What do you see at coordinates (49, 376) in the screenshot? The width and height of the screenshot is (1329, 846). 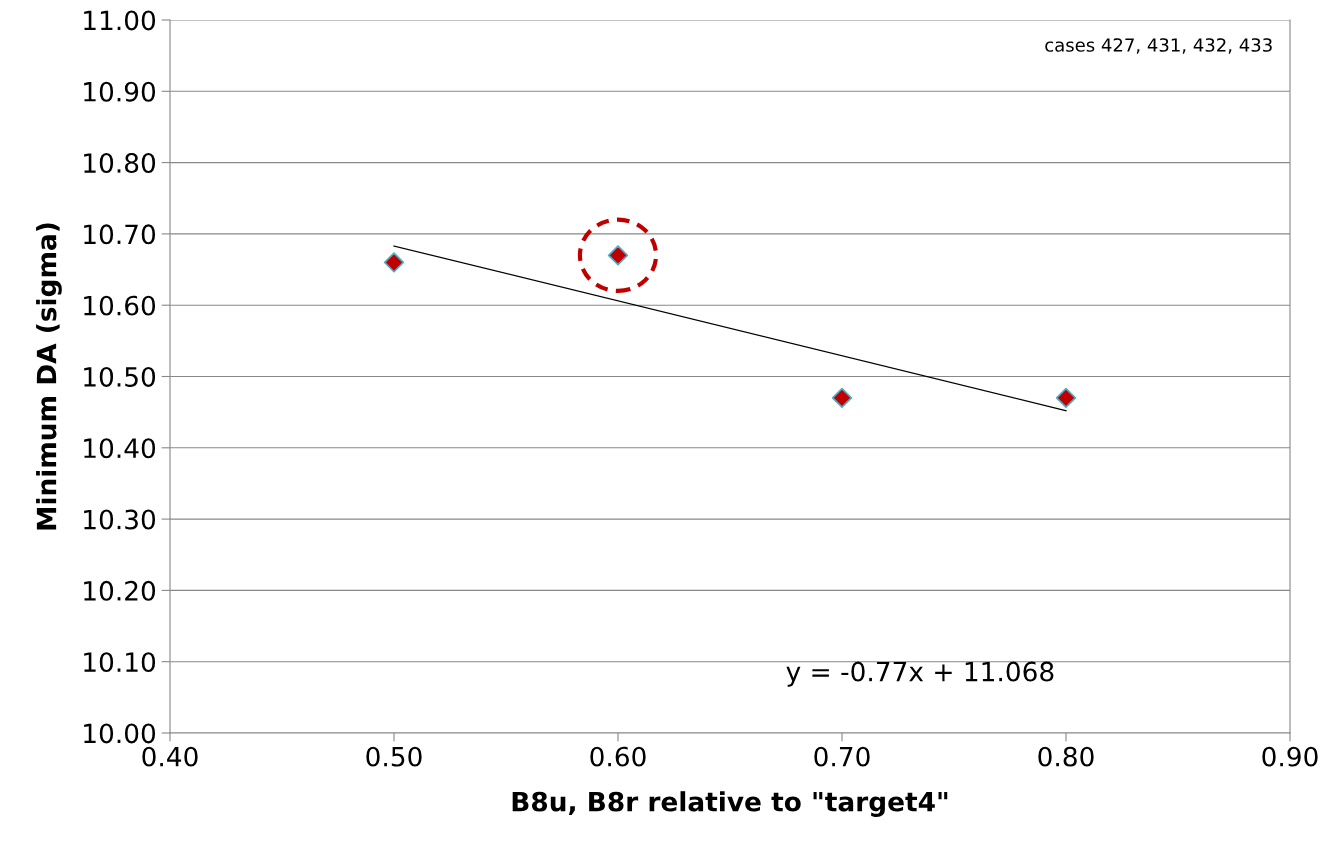 I see `y-axis-title: Minimum DA (sigma)` at bounding box center [49, 376].